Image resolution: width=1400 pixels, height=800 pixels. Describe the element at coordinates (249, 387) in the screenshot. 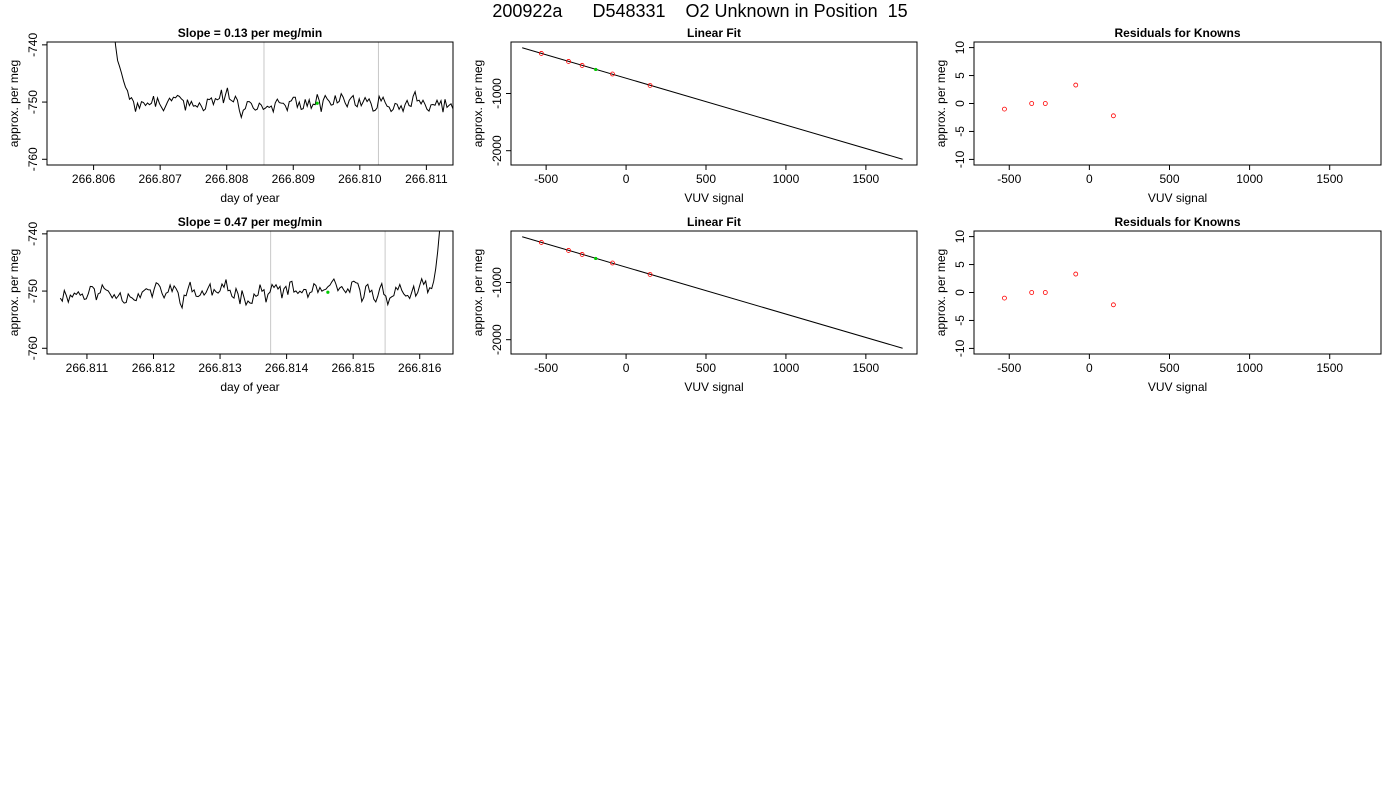

I see `x-axis-label: day of year` at that location.